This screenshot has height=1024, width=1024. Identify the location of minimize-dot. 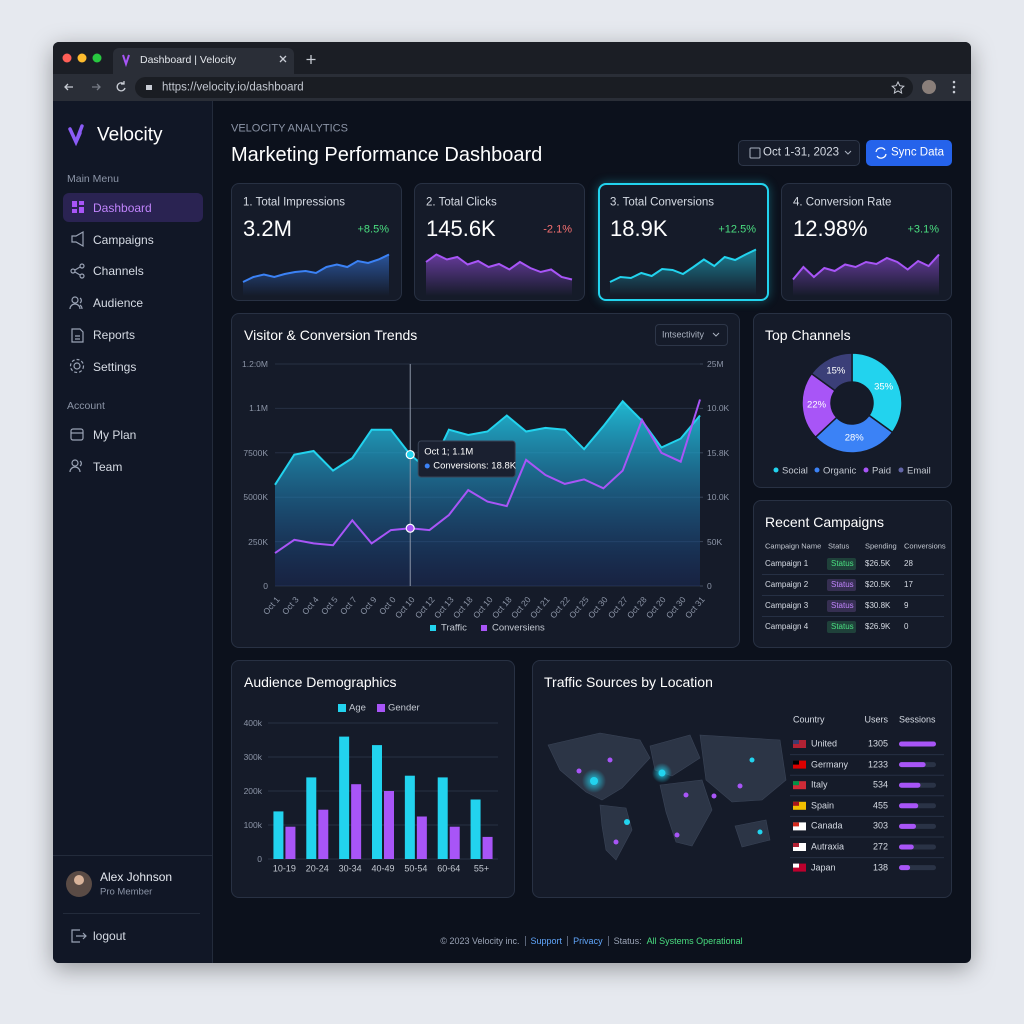
(82, 58).